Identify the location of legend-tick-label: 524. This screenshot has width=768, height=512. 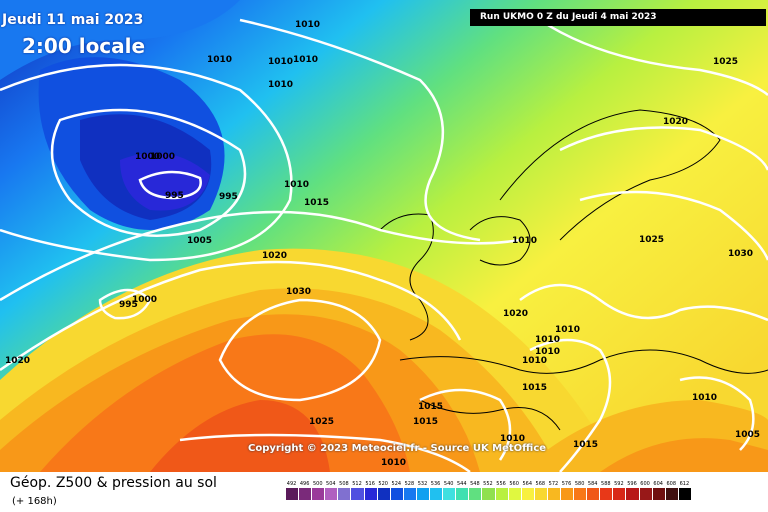
(396, 484).